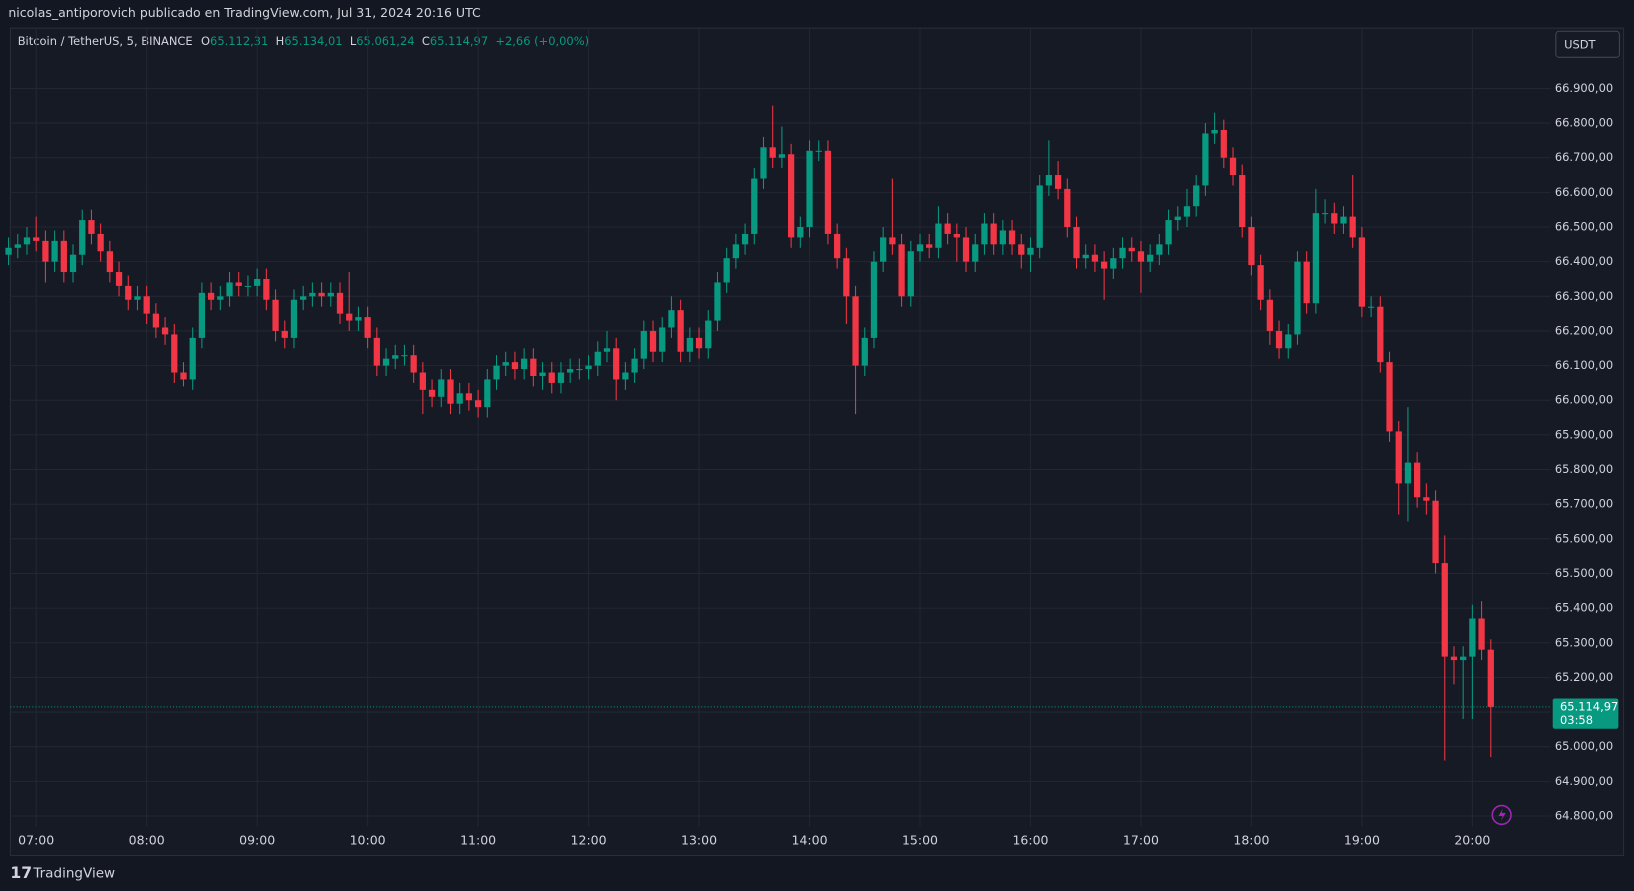  What do you see at coordinates (1030, 839) in the screenshot?
I see `x-tick-label: 16:00` at bounding box center [1030, 839].